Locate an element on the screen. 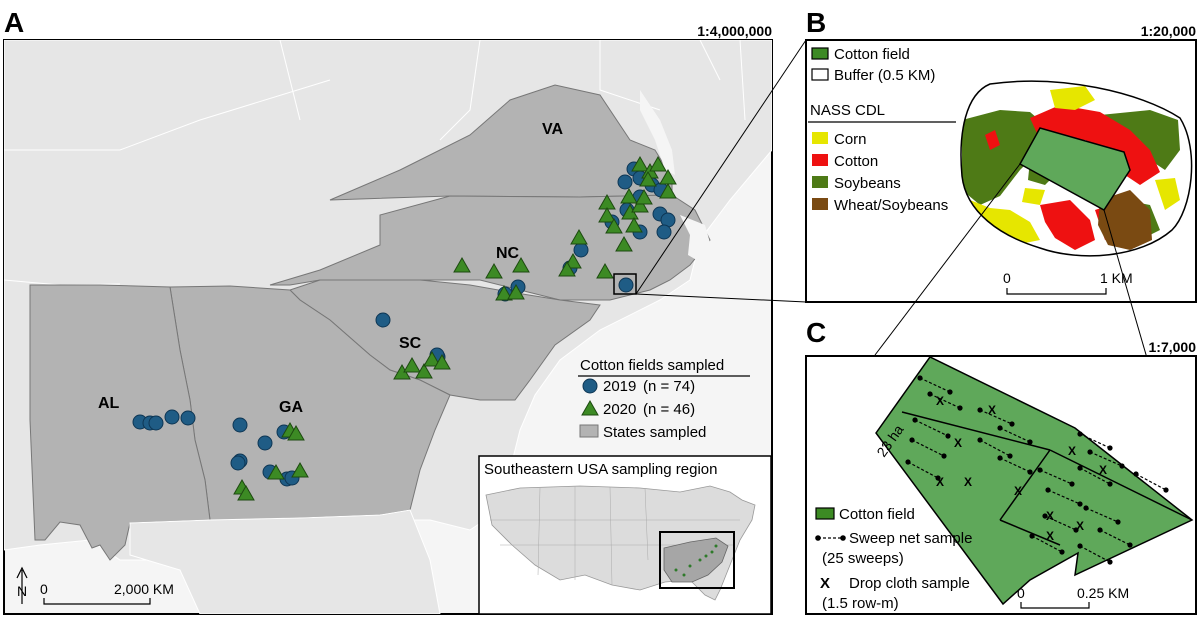  legend-2019-n: (n = 74) is located at coordinates (669, 386).